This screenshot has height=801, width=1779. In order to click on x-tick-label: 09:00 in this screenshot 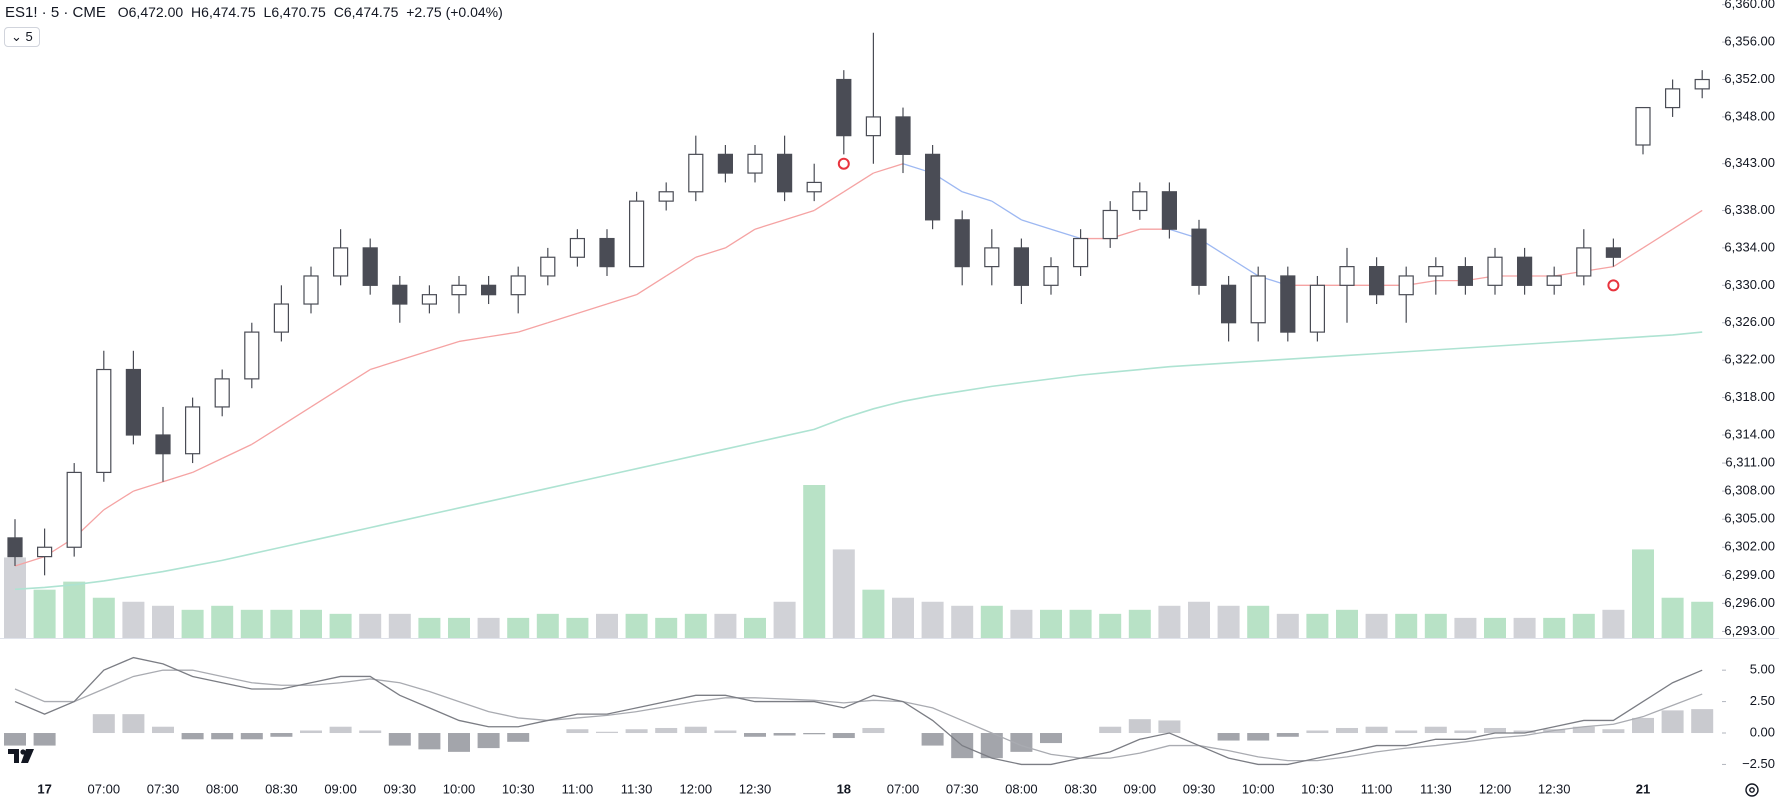, I will do `click(340, 788)`.